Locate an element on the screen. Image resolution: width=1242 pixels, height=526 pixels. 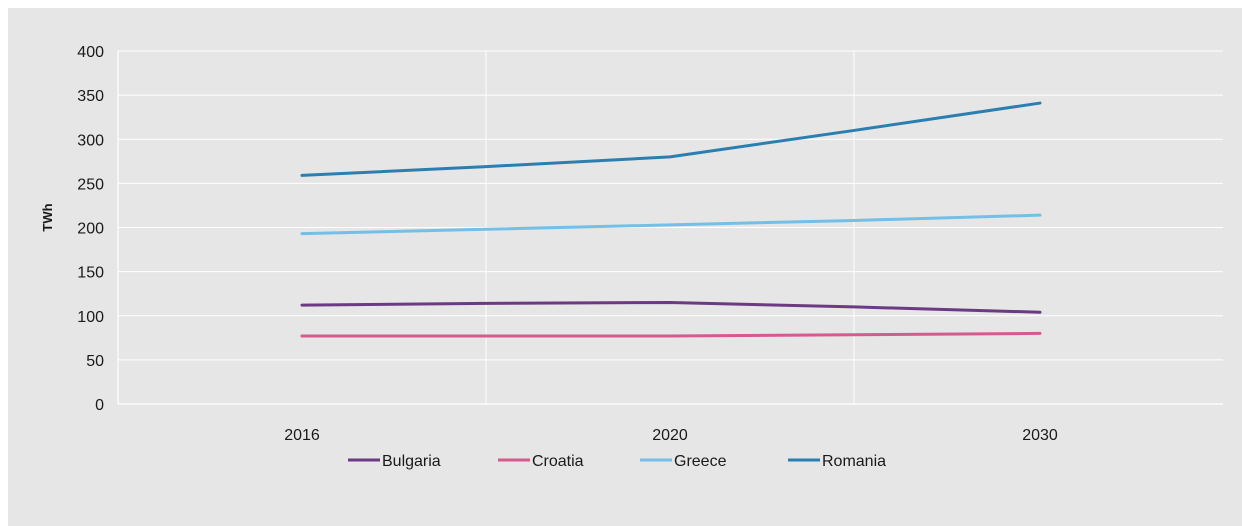
legend-label: Romania is located at coordinates (854, 461).